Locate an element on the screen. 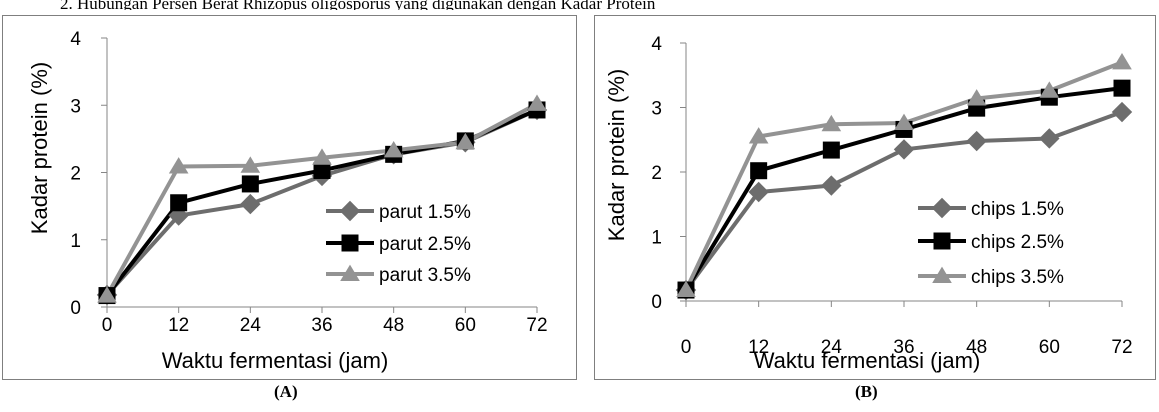  chart-b-x-tick-label: 48 is located at coordinates (976, 347).